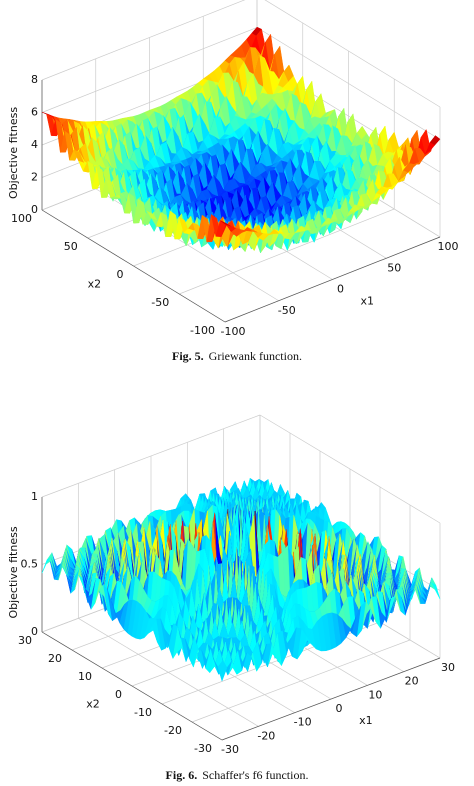 The width and height of the screenshot is (474, 786). Describe the element at coordinates (412, 681) in the screenshot. I see `x-tick-label: 20` at that location.